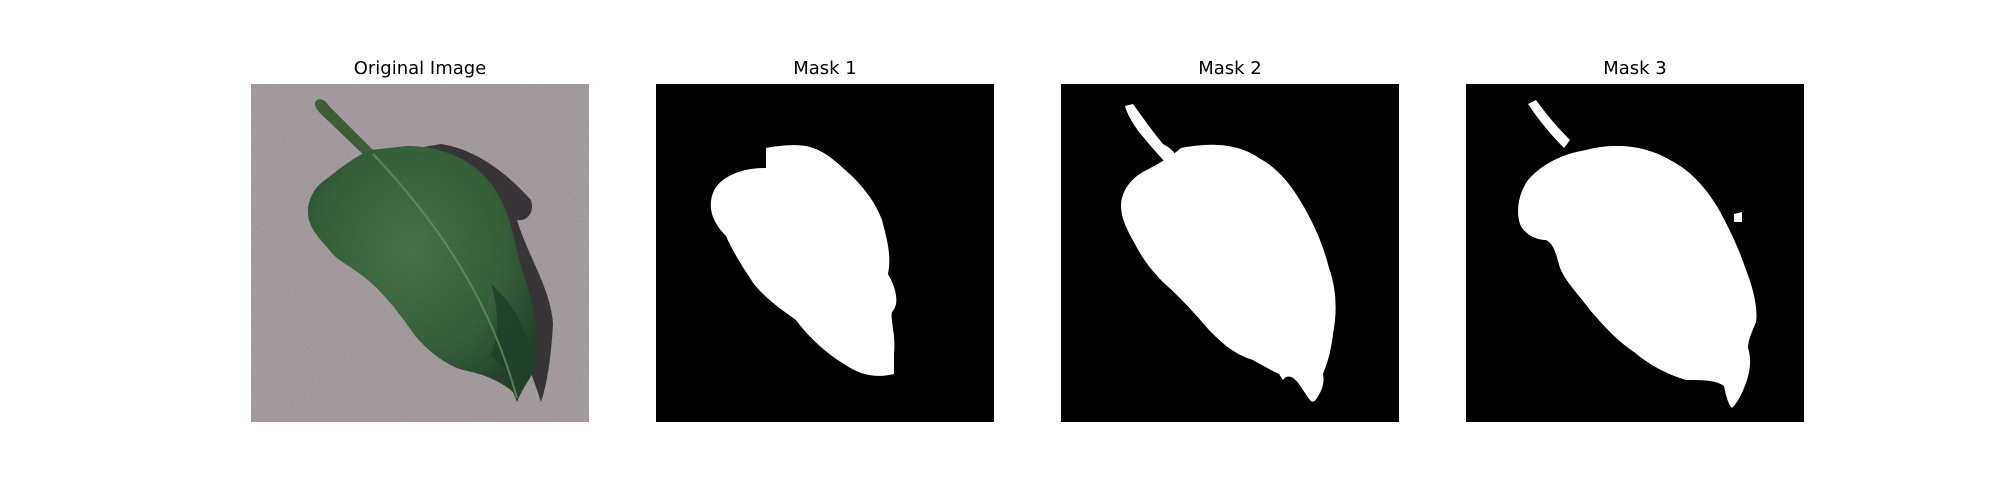 The image size is (2000, 500). I want to click on leaf-photo, so click(420, 253).